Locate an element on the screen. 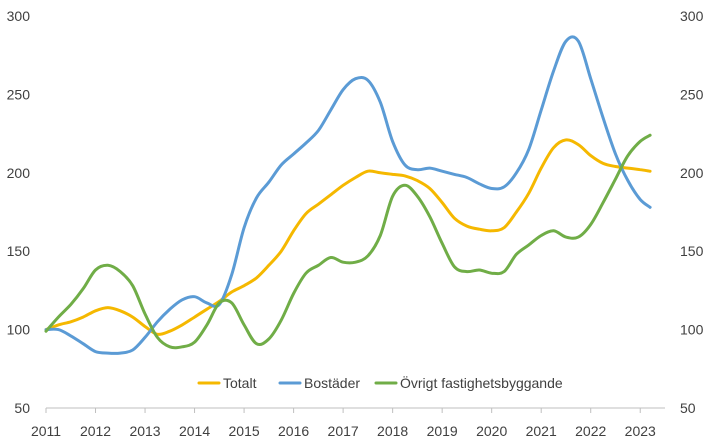 This screenshot has width=709, height=448. legend-label: Bostäder is located at coordinates (332, 383).